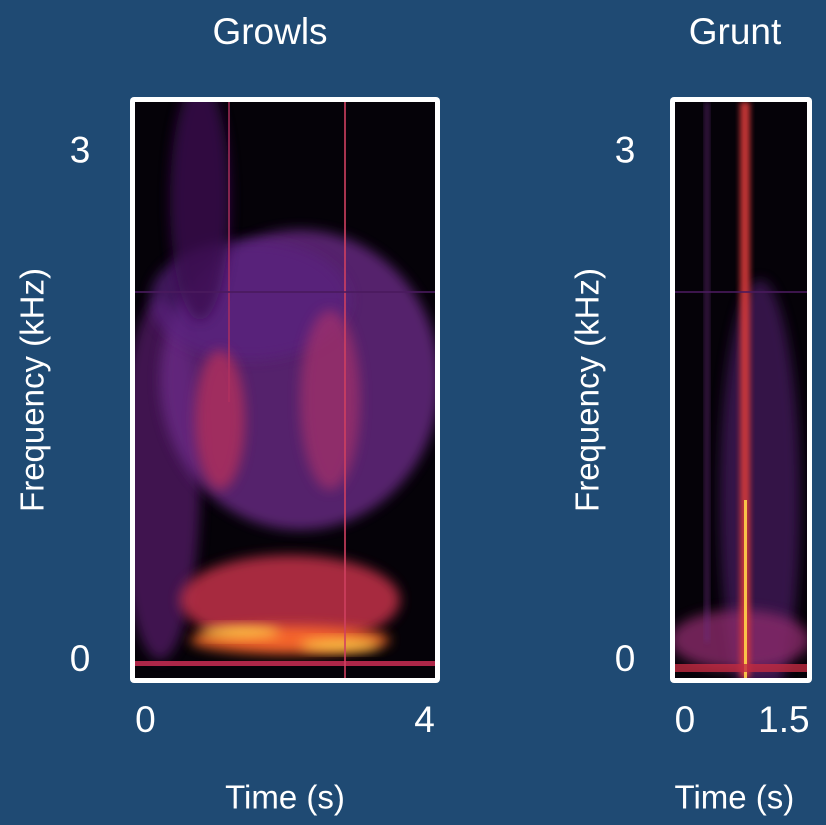 The height and width of the screenshot is (825, 826). I want to click on spectrogram-image, so click(741, 390).